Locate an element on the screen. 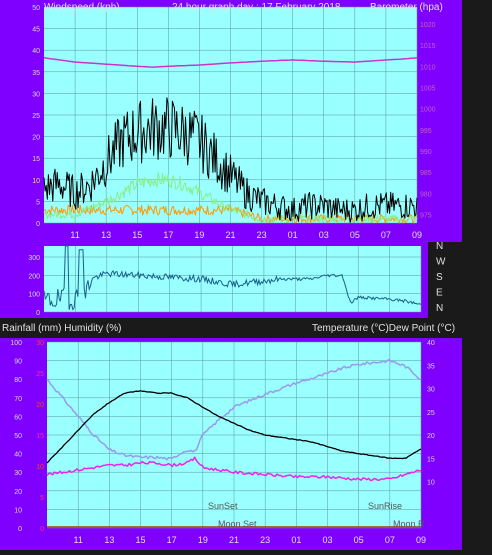 The image size is (492, 555). humidity-tick-label: 30 is located at coordinates (18, 473).